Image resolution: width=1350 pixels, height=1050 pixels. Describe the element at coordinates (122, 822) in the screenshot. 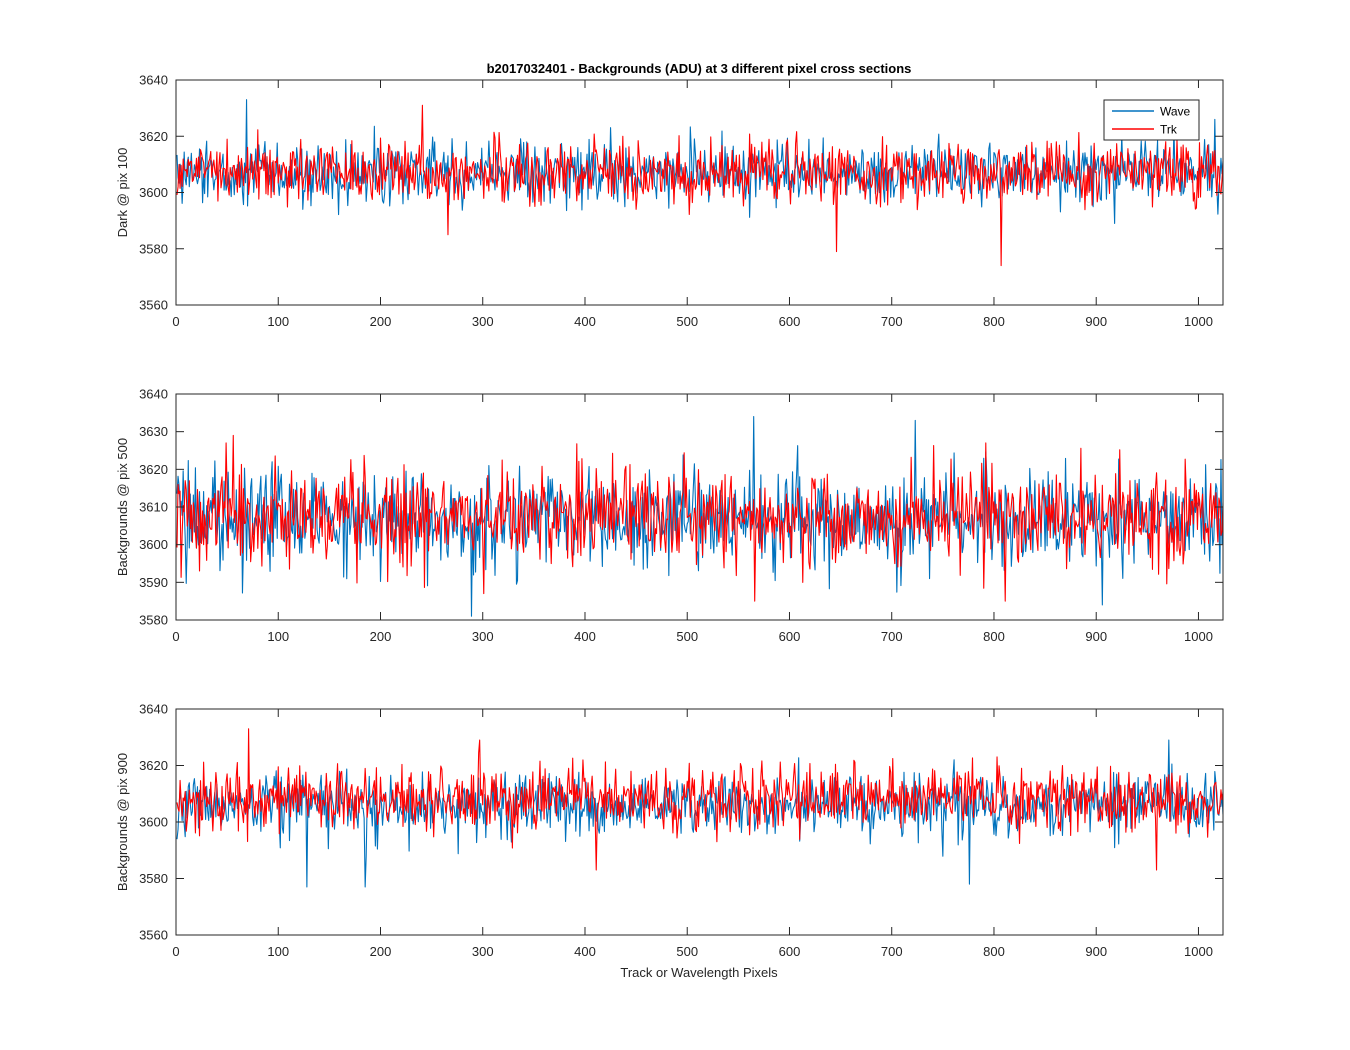

I see `y-axis-label: Backgrounds @ pix 900` at that location.